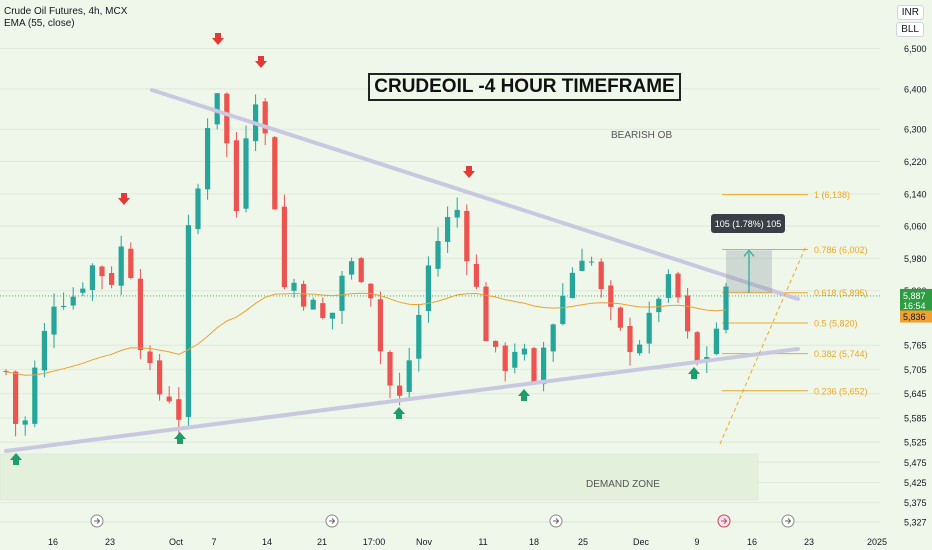 This screenshot has width=932, height=550. Describe the element at coordinates (877, 542) in the screenshot. I see `x-tick-label: 2025` at that location.